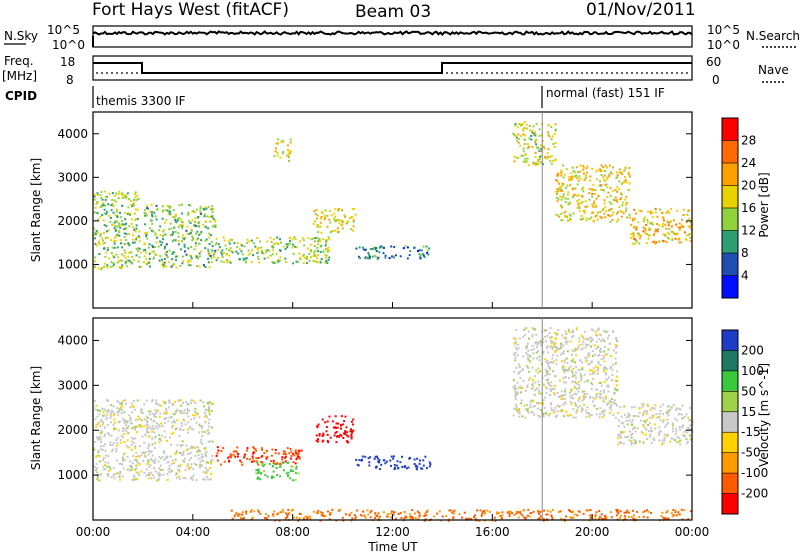 The width and height of the screenshot is (800, 558). What do you see at coordinates (190, 10) in the screenshot?
I see `plot-title: Fort Hays West (fitACF)` at bounding box center [190, 10].